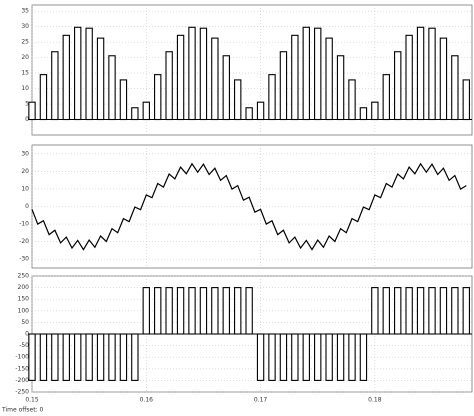  Describe the element at coordinates (24, 287) in the screenshot. I see `y-tick-label: 200` at that location.